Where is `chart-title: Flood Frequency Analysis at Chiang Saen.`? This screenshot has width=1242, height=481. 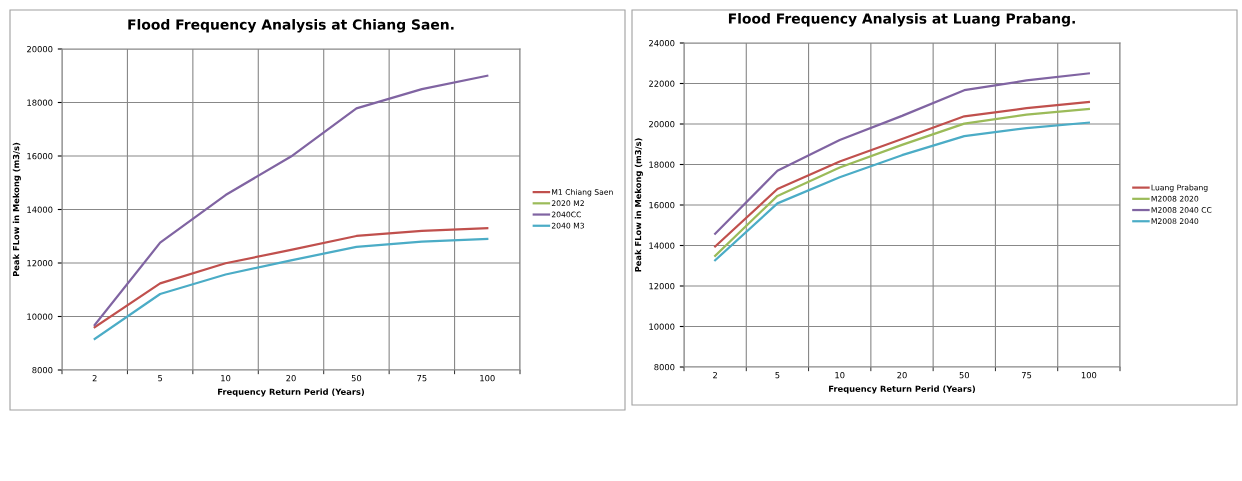
chart-title: Flood Frequency Analysis at Chiang Saen. is located at coordinates (291, 26).